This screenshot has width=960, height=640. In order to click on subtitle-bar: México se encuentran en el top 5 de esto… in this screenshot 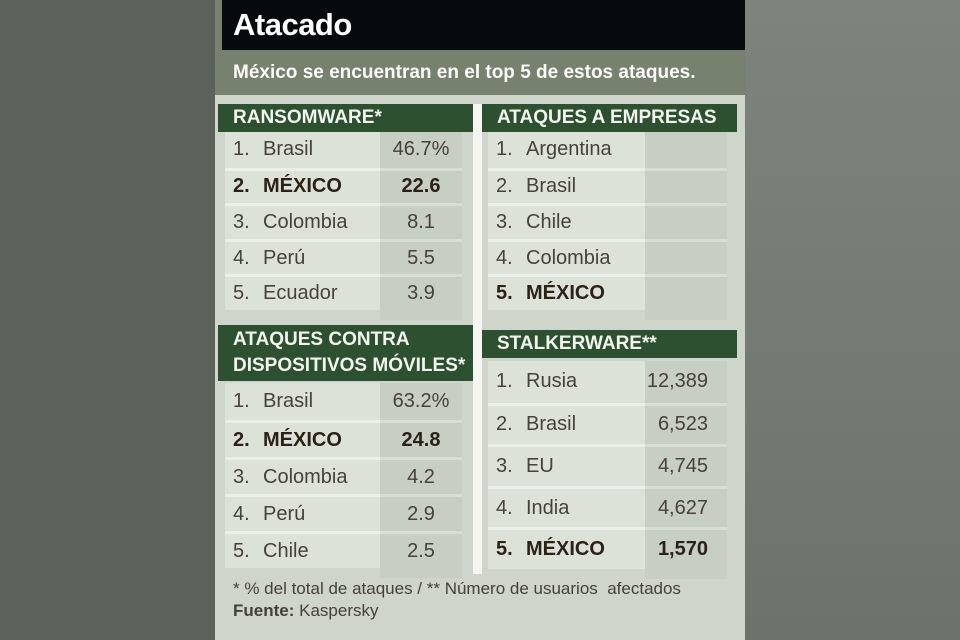, I will do `click(480, 72)`.